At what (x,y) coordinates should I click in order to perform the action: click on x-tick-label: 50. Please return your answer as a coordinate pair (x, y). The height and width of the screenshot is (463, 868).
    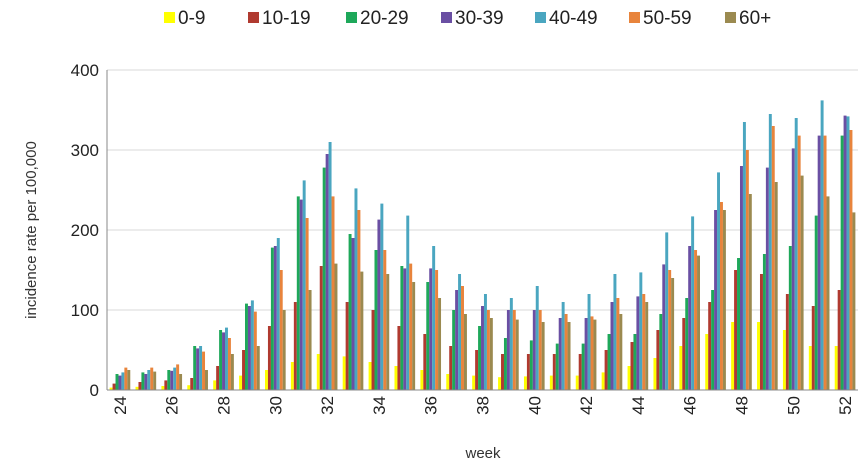
    Looking at the image, I should click on (793, 405).